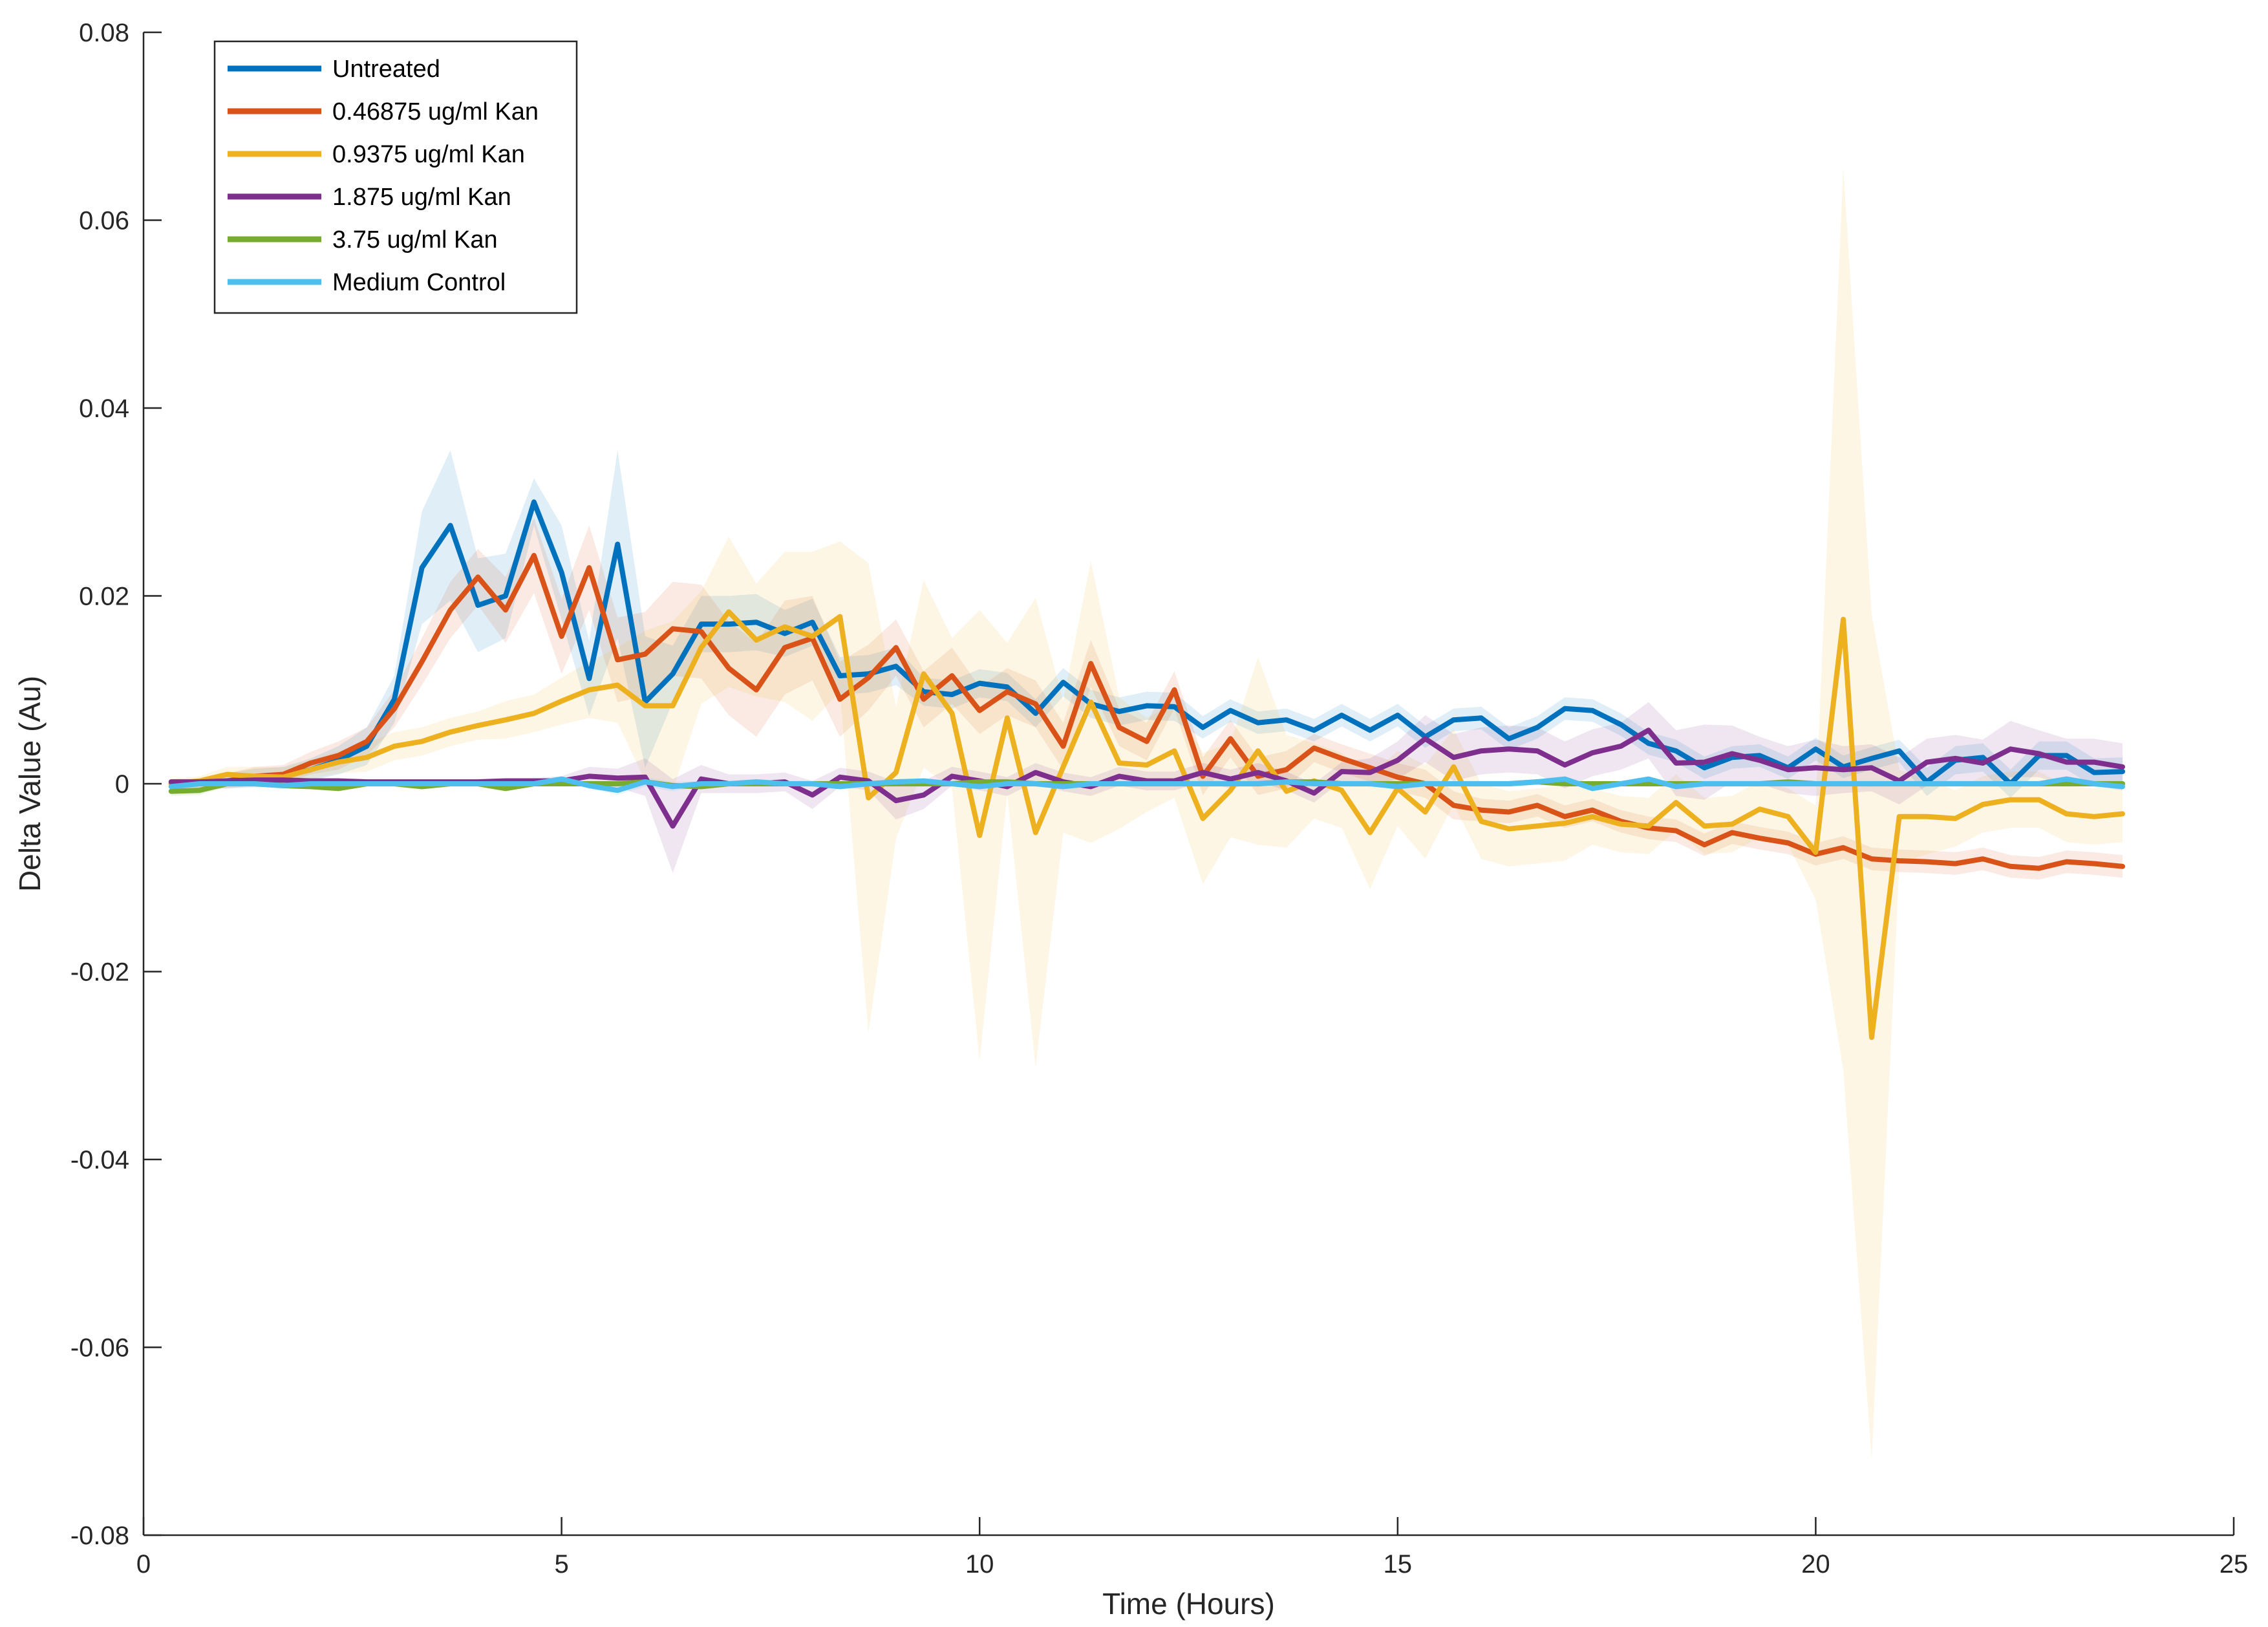 This screenshot has height=1627, width=2268. I want to click on band-1-875-ug-ml-kan, so click(1147, 787).